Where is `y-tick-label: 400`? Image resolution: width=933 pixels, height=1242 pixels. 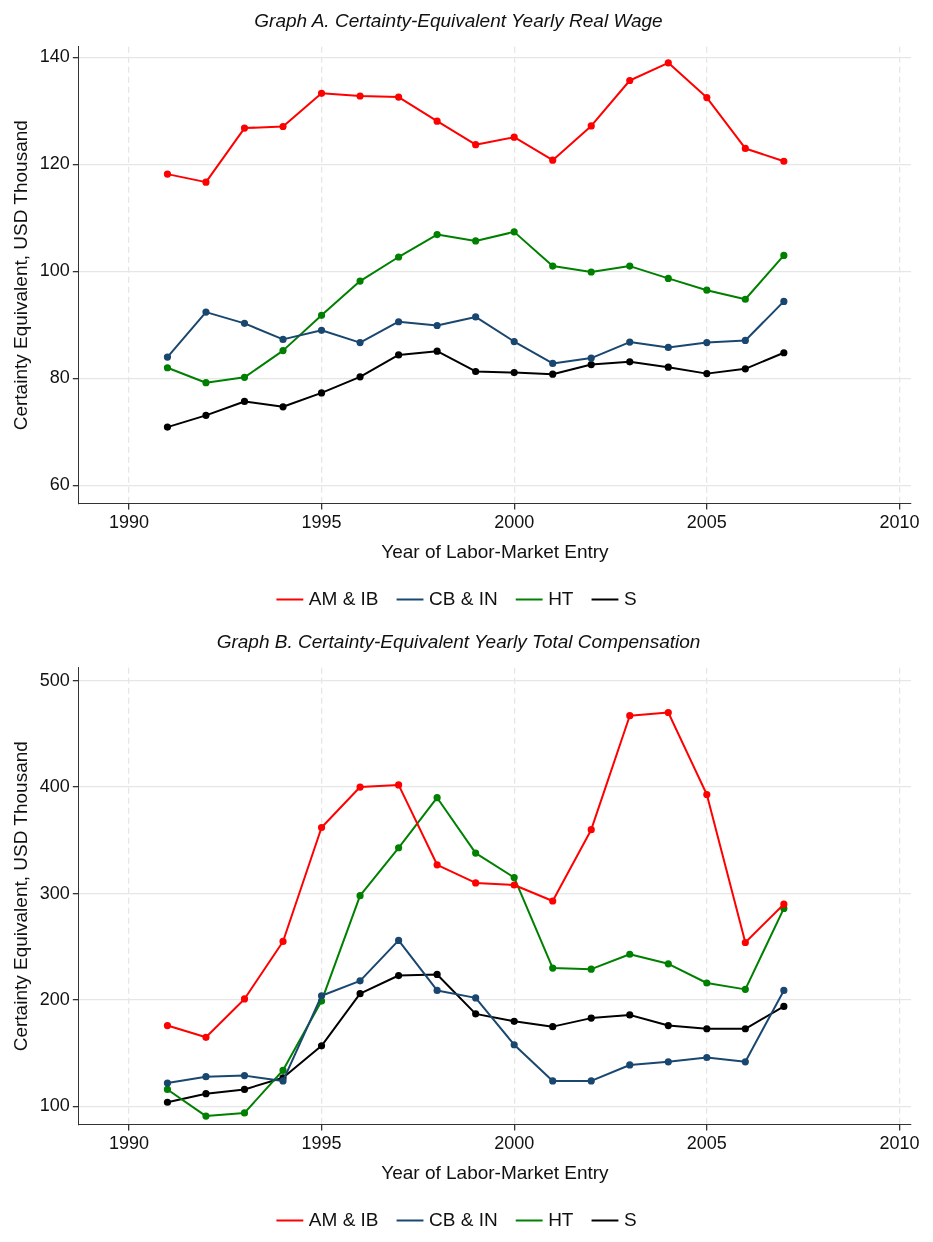
y-tick-label: 400 is located at coordinates (54, 786).